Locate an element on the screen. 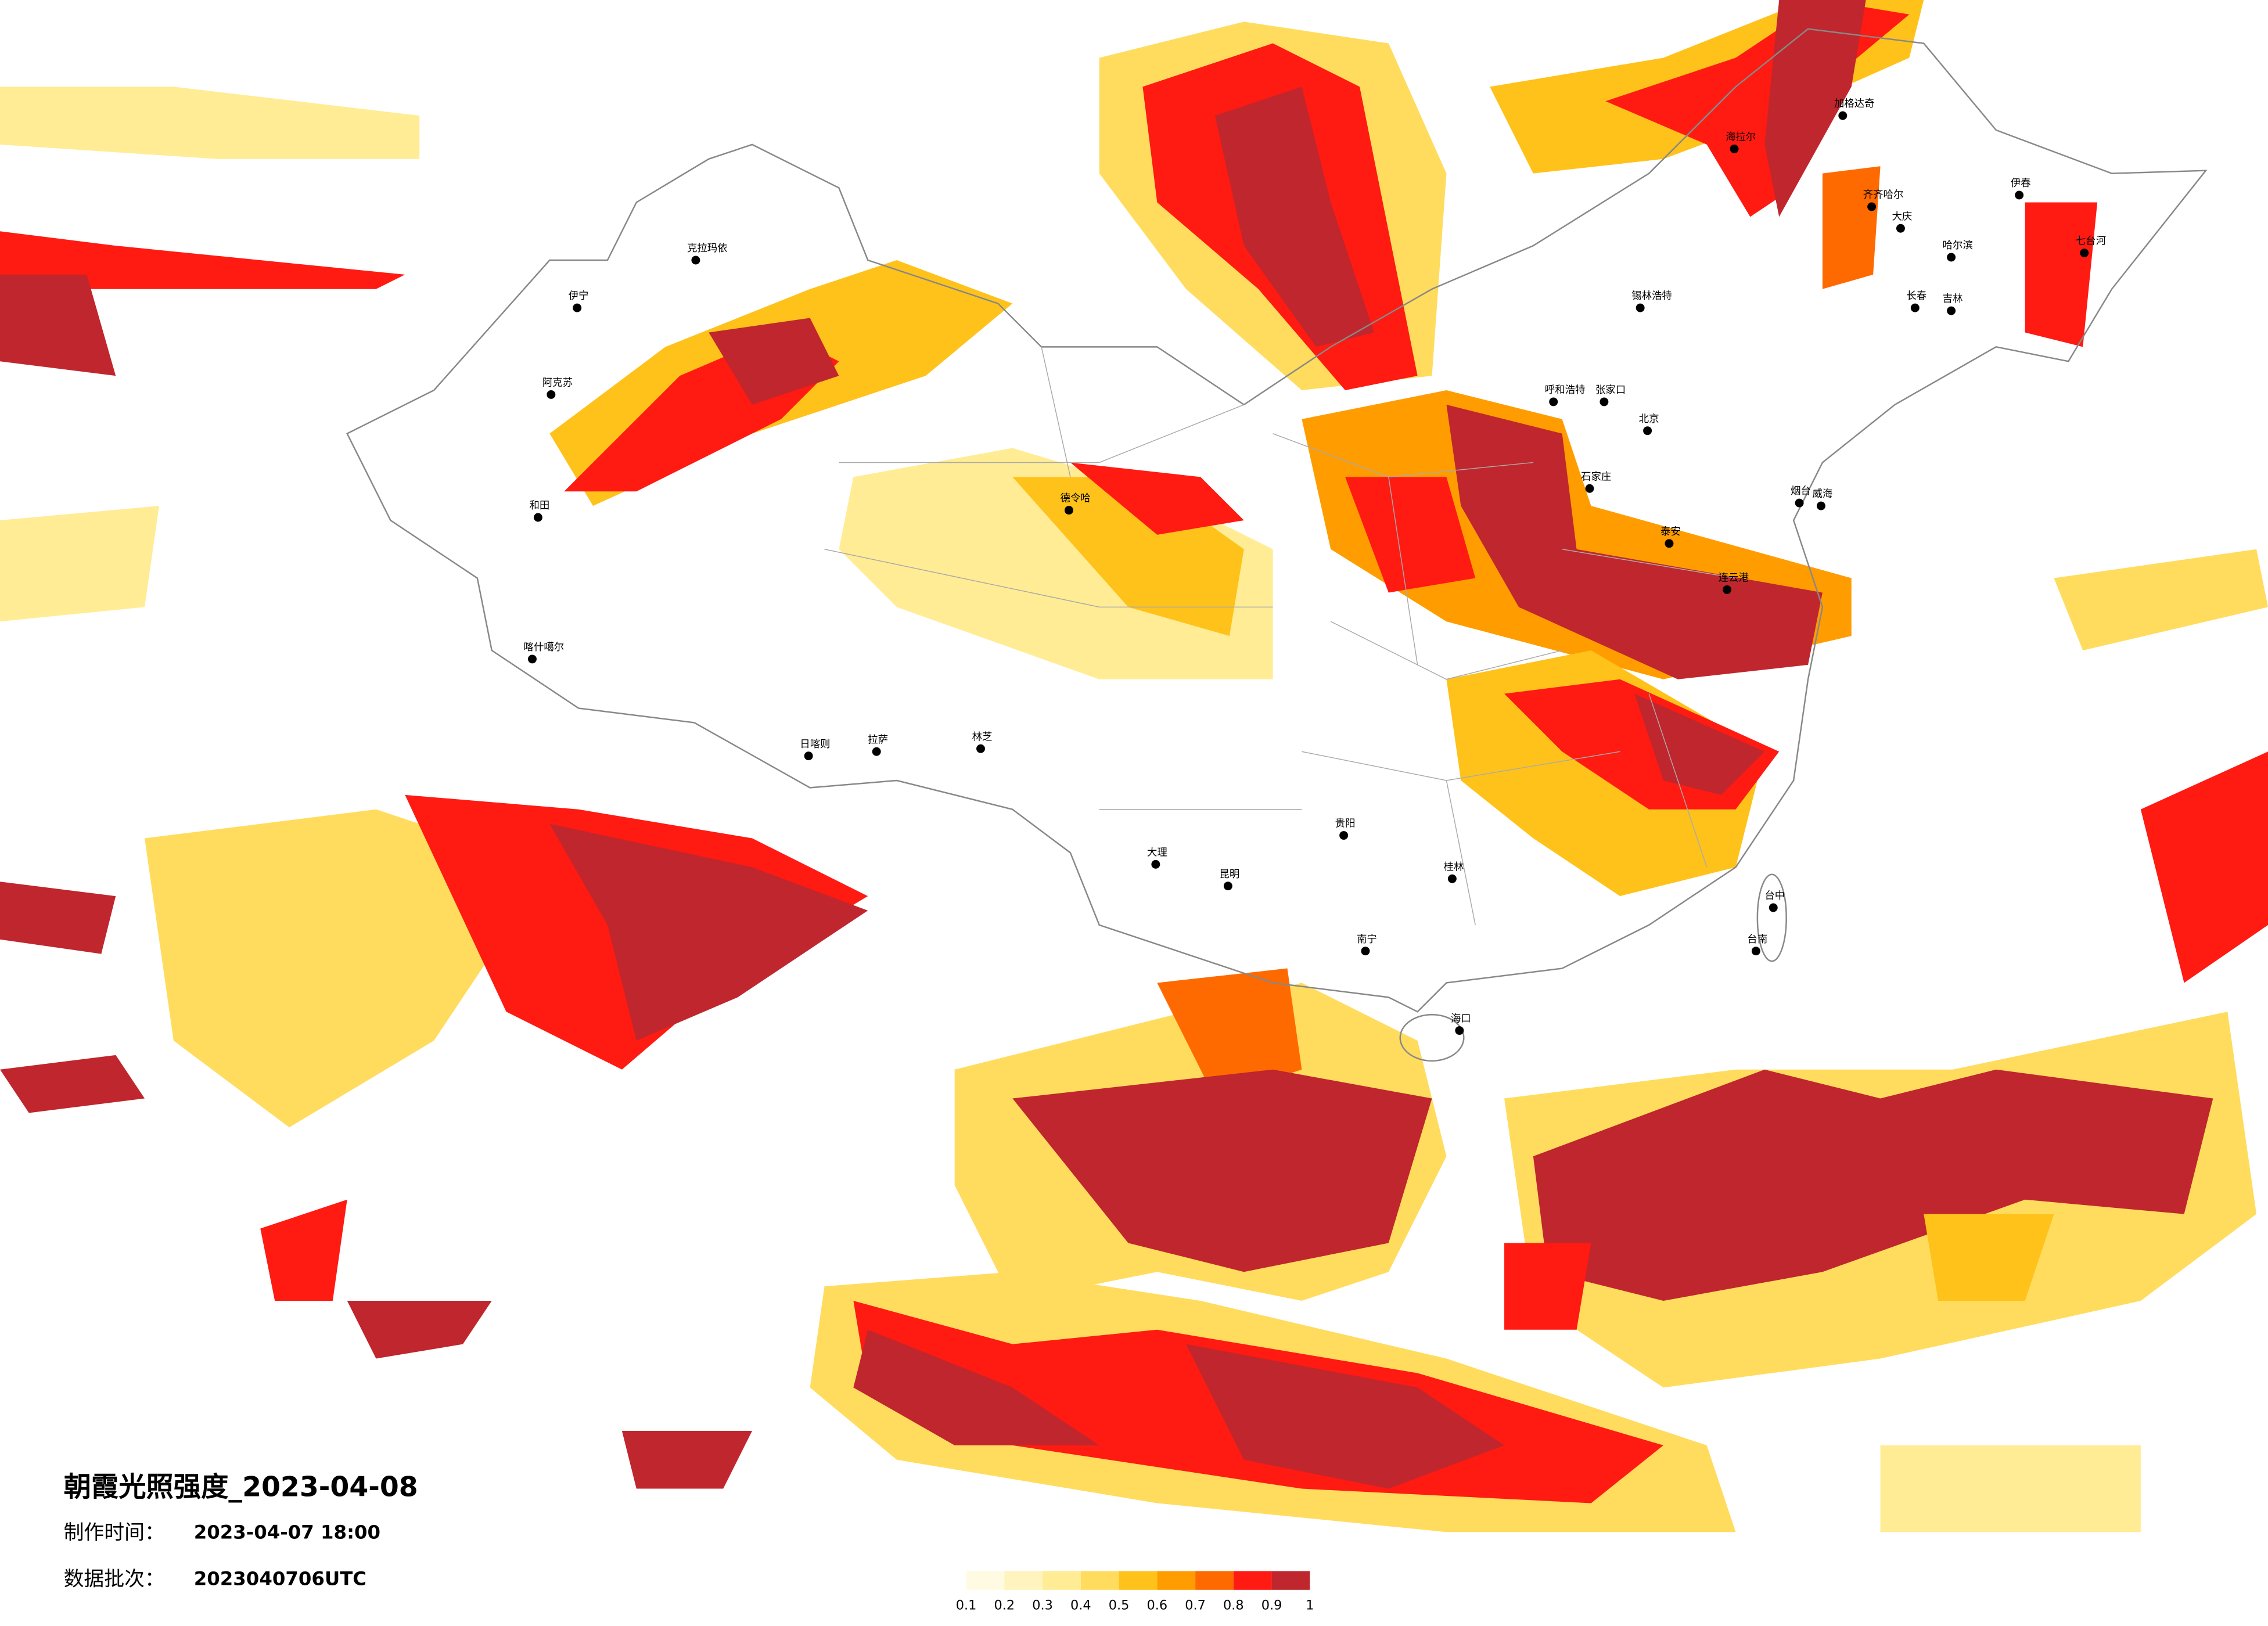 The width and height of the screenshot is (2268, 1626). city-label: 大理 is located at coordinates (1157, 853).